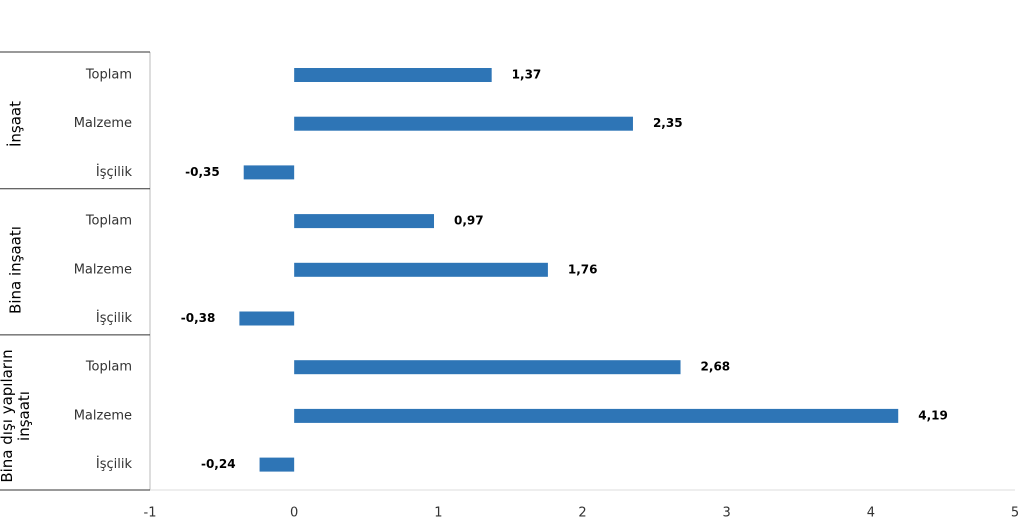 Image resolution: width=1024 pixels, height=526 pixels. What do you see at coordinates (16, 416) in the screenshot?
I see `group-label: Bina dışı yapıların inşaatı` at bounding box center [16, 416].